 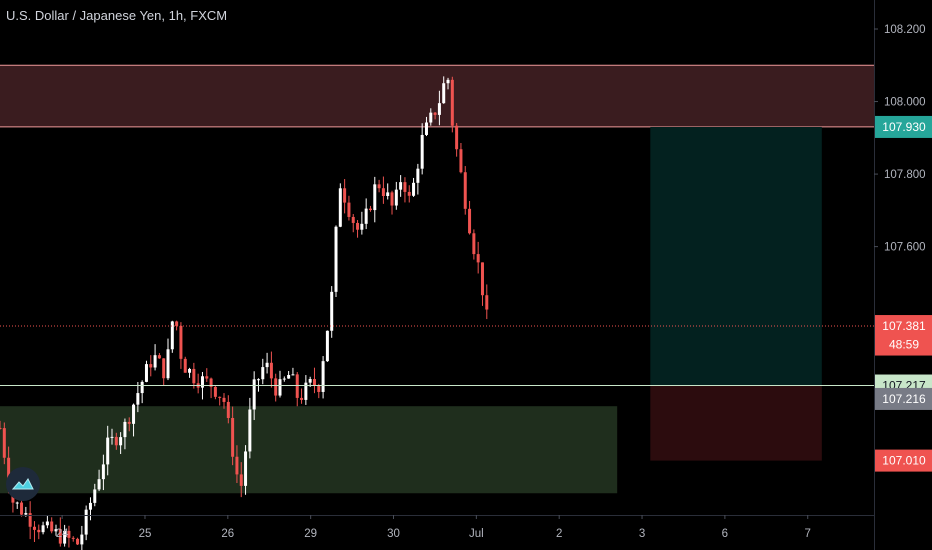 What do you see at coordinates (227, 534) in the screenshot?
I see `time-tick-label: 26` at bounding box center [227, 534].